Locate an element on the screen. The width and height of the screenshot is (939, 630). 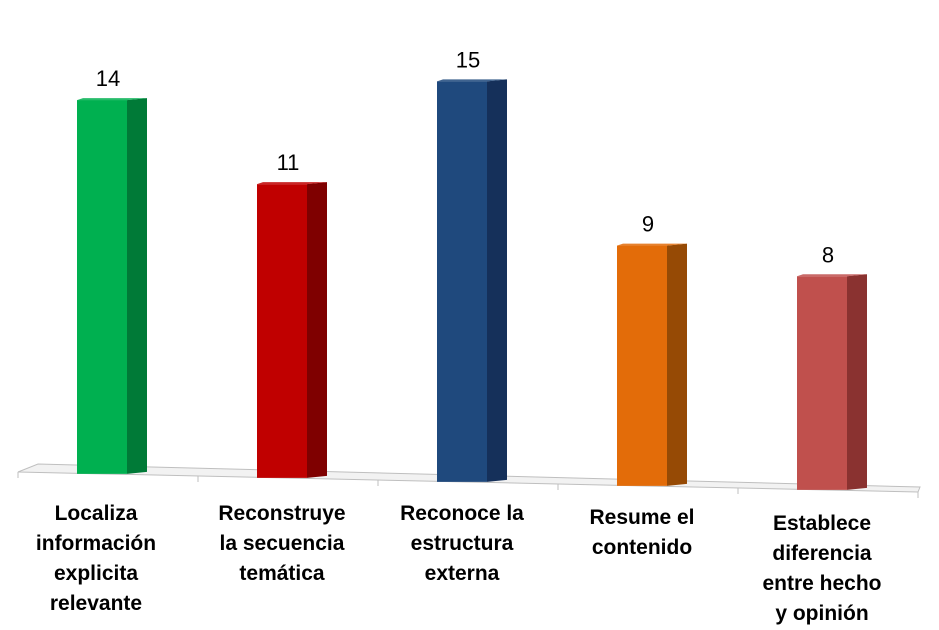
category-label: la secuencia is located at coordinates (282, 543).